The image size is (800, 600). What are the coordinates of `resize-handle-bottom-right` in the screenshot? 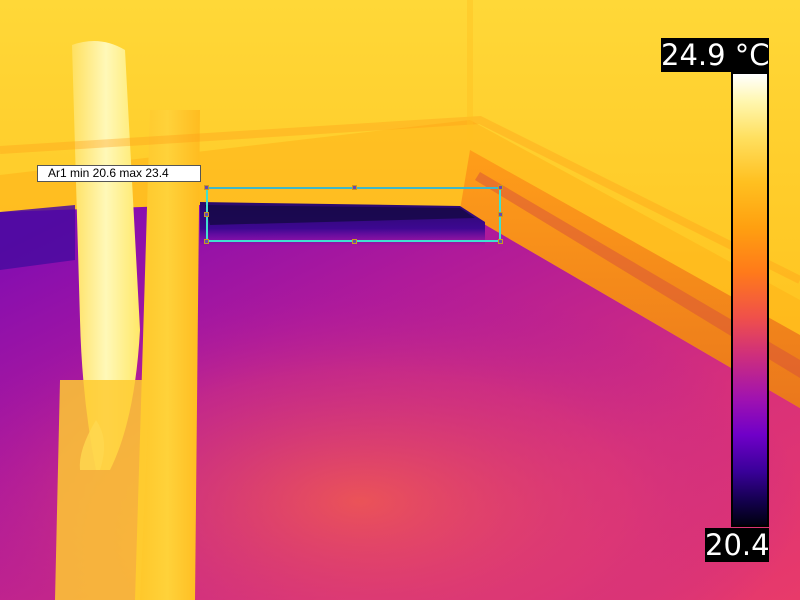 It's located at (500, 241).